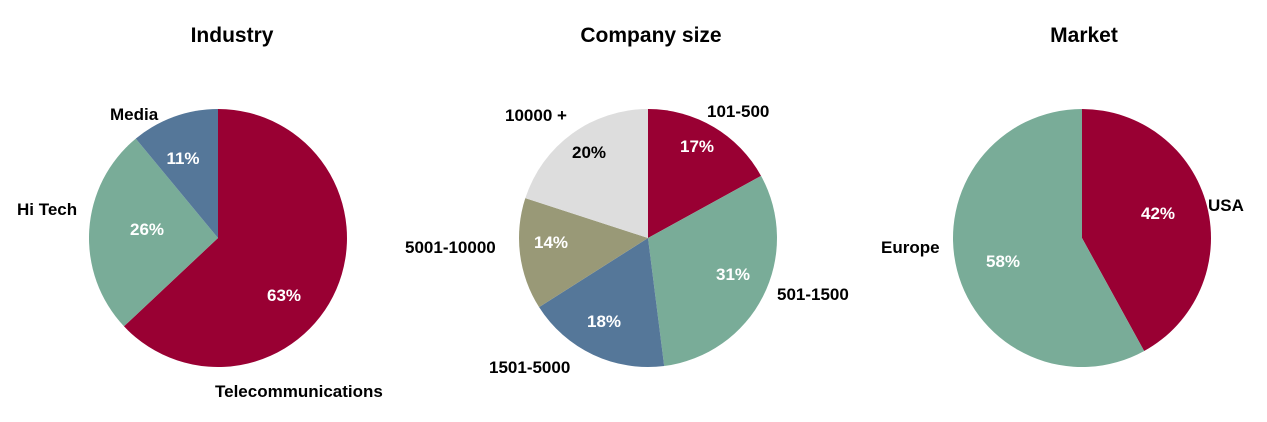 The width and height of the screenshot is (1267, 422). I want to click on slice-label-1501-5000: 1501-5000, so click(529, 367).